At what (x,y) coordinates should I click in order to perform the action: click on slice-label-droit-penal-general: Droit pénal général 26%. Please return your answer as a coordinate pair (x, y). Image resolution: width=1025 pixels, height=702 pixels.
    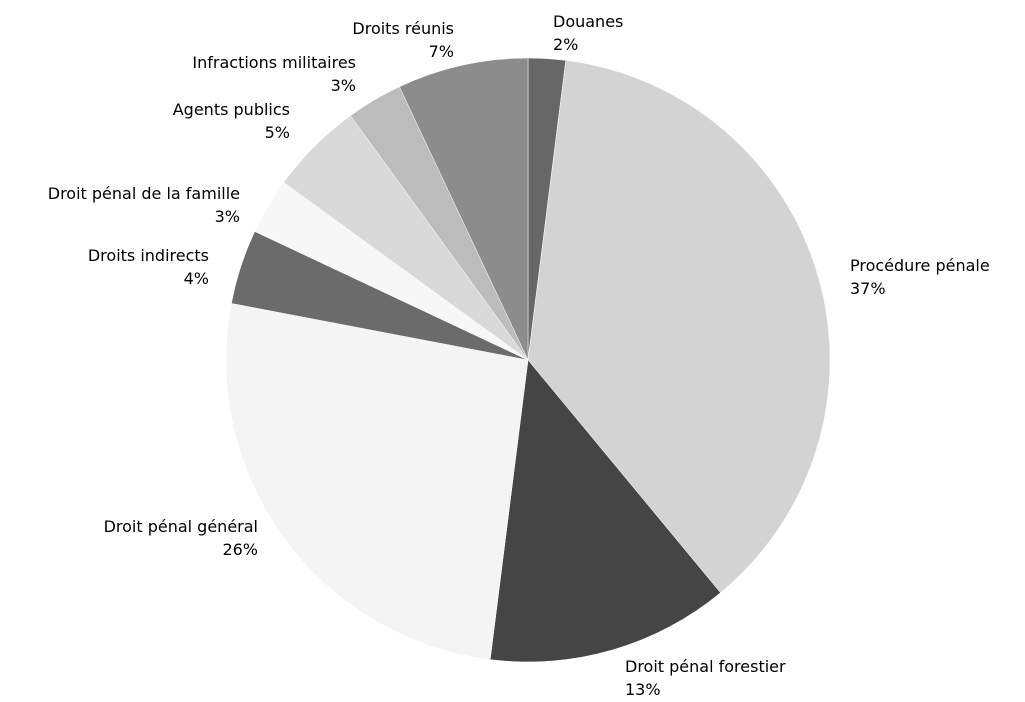
    Looking at the image, I should click on (181, 538).